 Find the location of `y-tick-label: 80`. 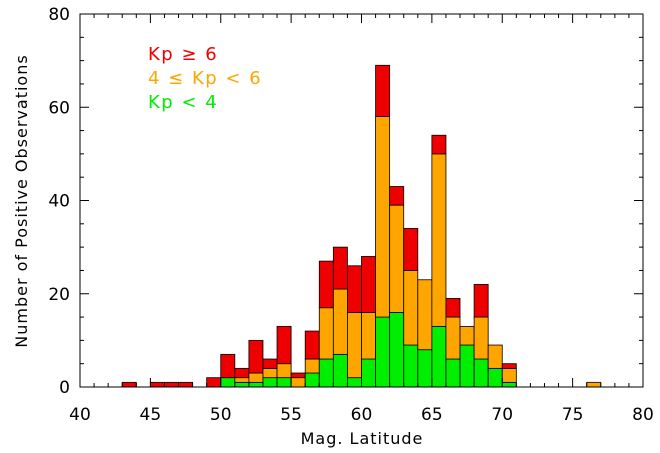

y-tick-label: 80 is located at coordinates (59, 15).